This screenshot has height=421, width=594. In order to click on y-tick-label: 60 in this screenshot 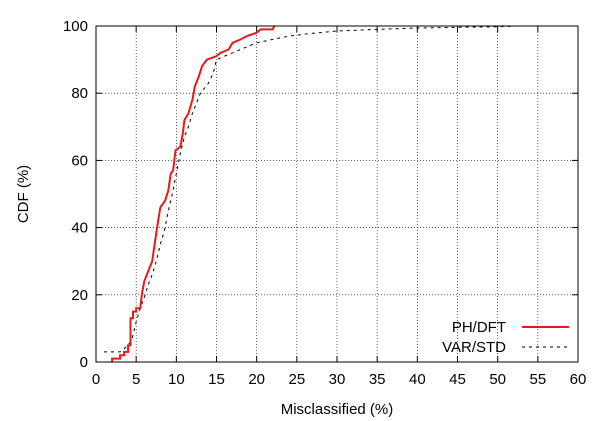, I will do `click(79, 160)`.